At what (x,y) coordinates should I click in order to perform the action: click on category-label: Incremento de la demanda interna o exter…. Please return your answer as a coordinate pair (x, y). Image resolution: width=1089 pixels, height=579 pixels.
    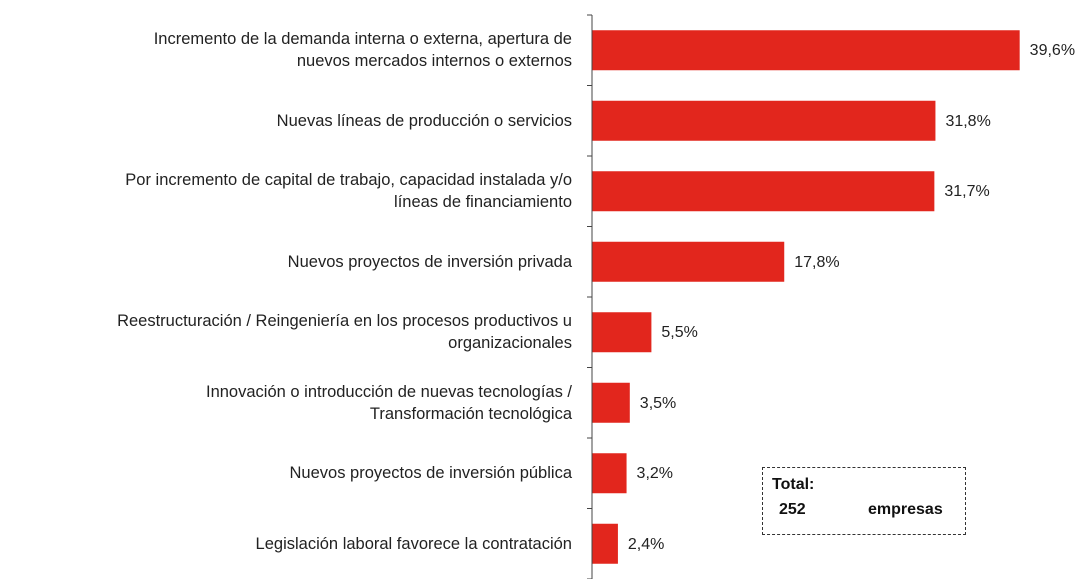
    Looking at the image, I should click on (362, 50).